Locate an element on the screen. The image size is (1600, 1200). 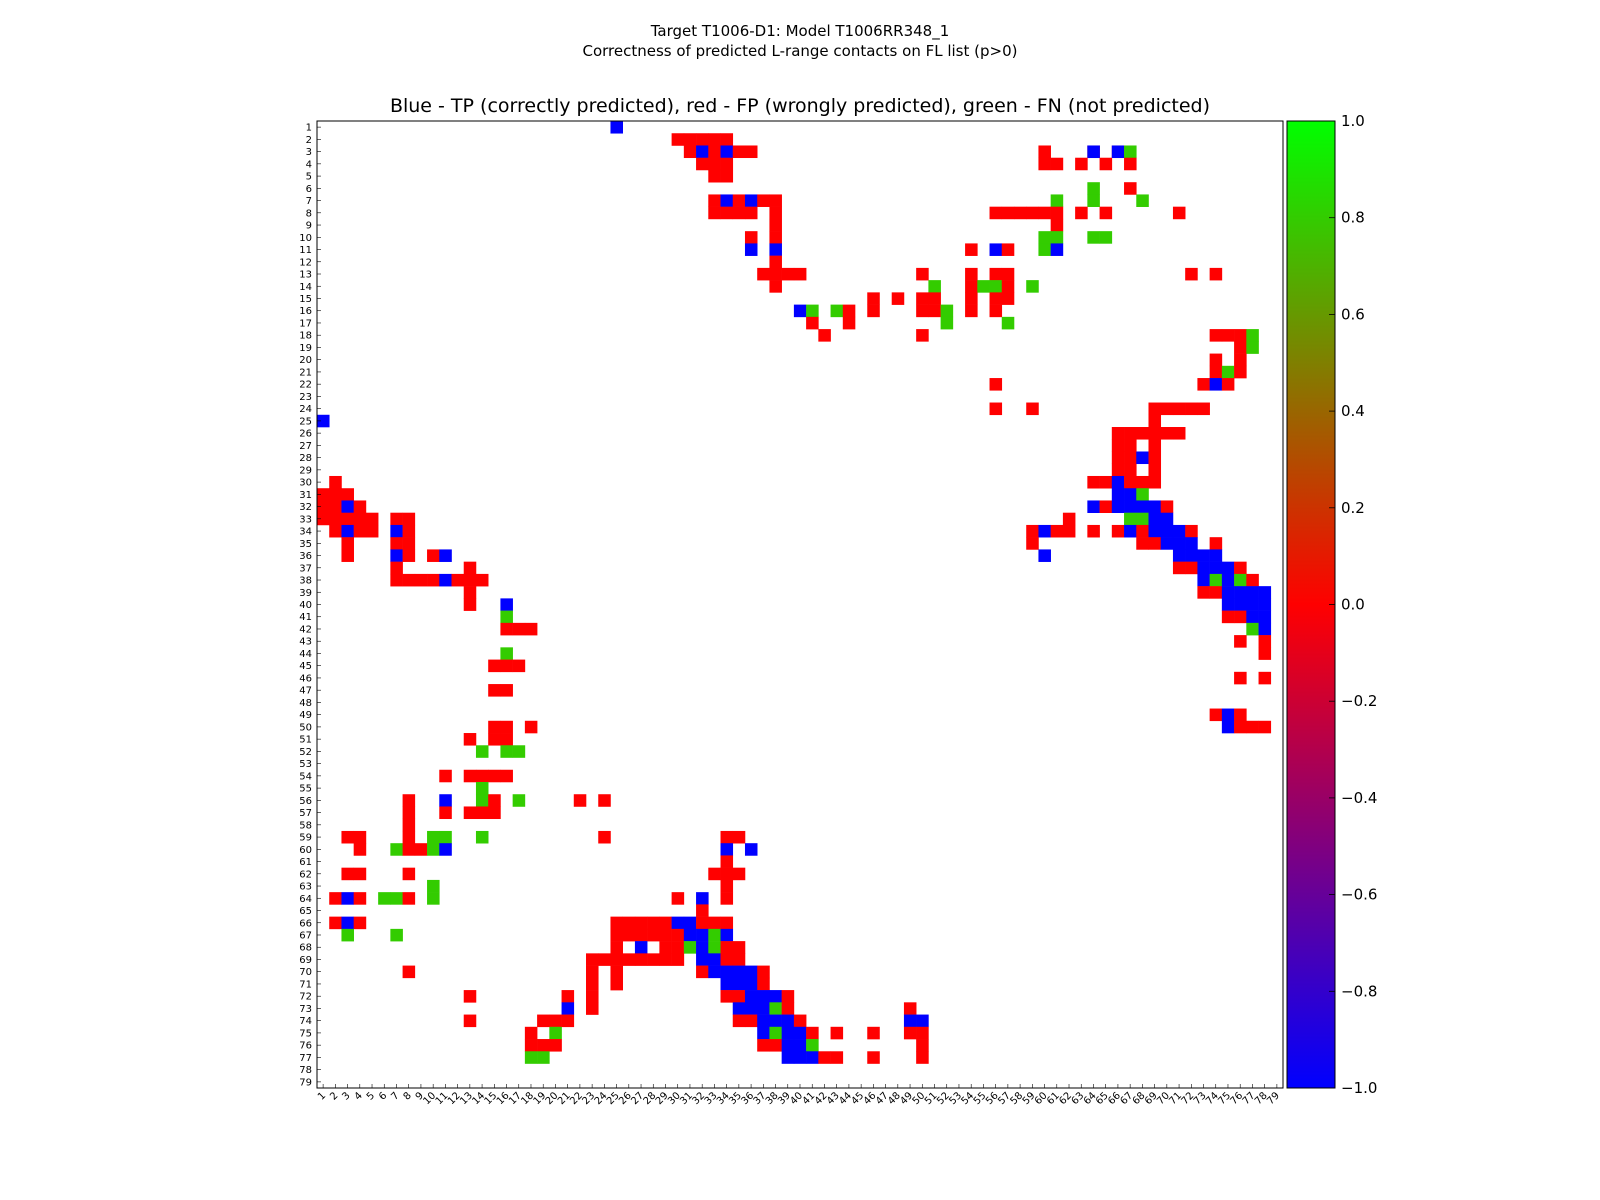
y-tick-label: 45 is located at coordinates (305, 666).